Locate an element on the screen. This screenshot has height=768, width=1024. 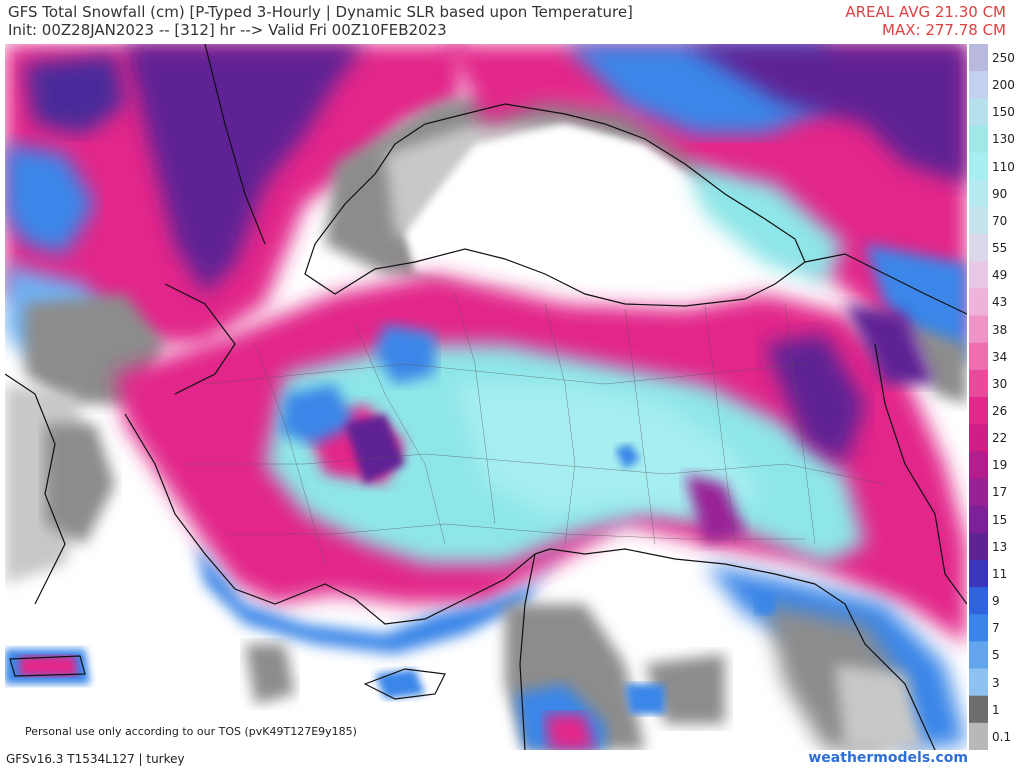
site-link: weathermodels.com is located at coordinates (888, 758).